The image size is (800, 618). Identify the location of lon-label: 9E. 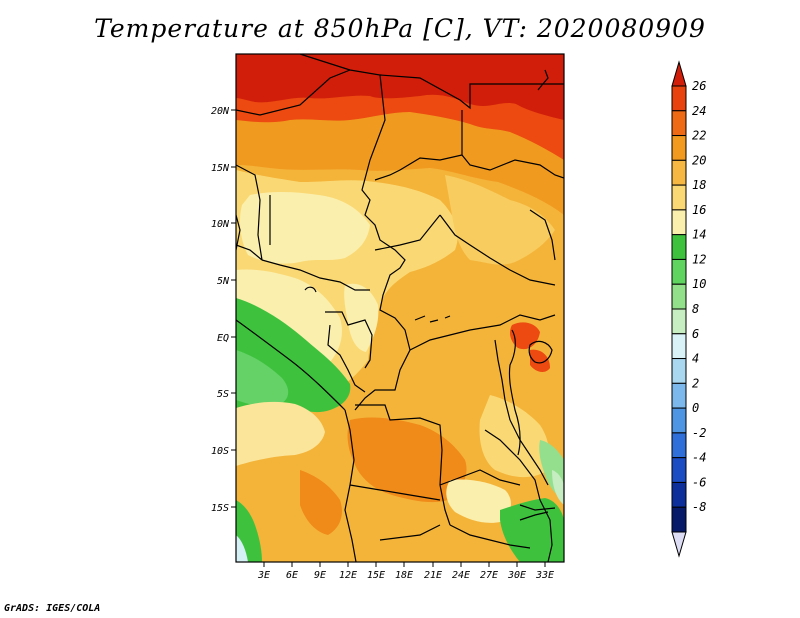
(320, 575).